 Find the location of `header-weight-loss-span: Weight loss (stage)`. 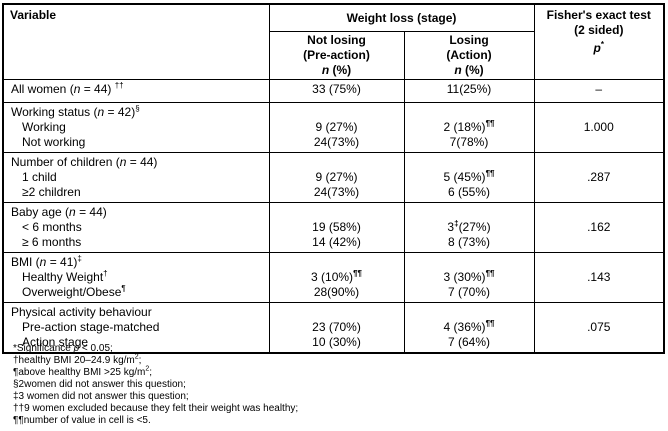

header-weight-loss-span: Weight loss (stage) is located at coordinates (401, 17).